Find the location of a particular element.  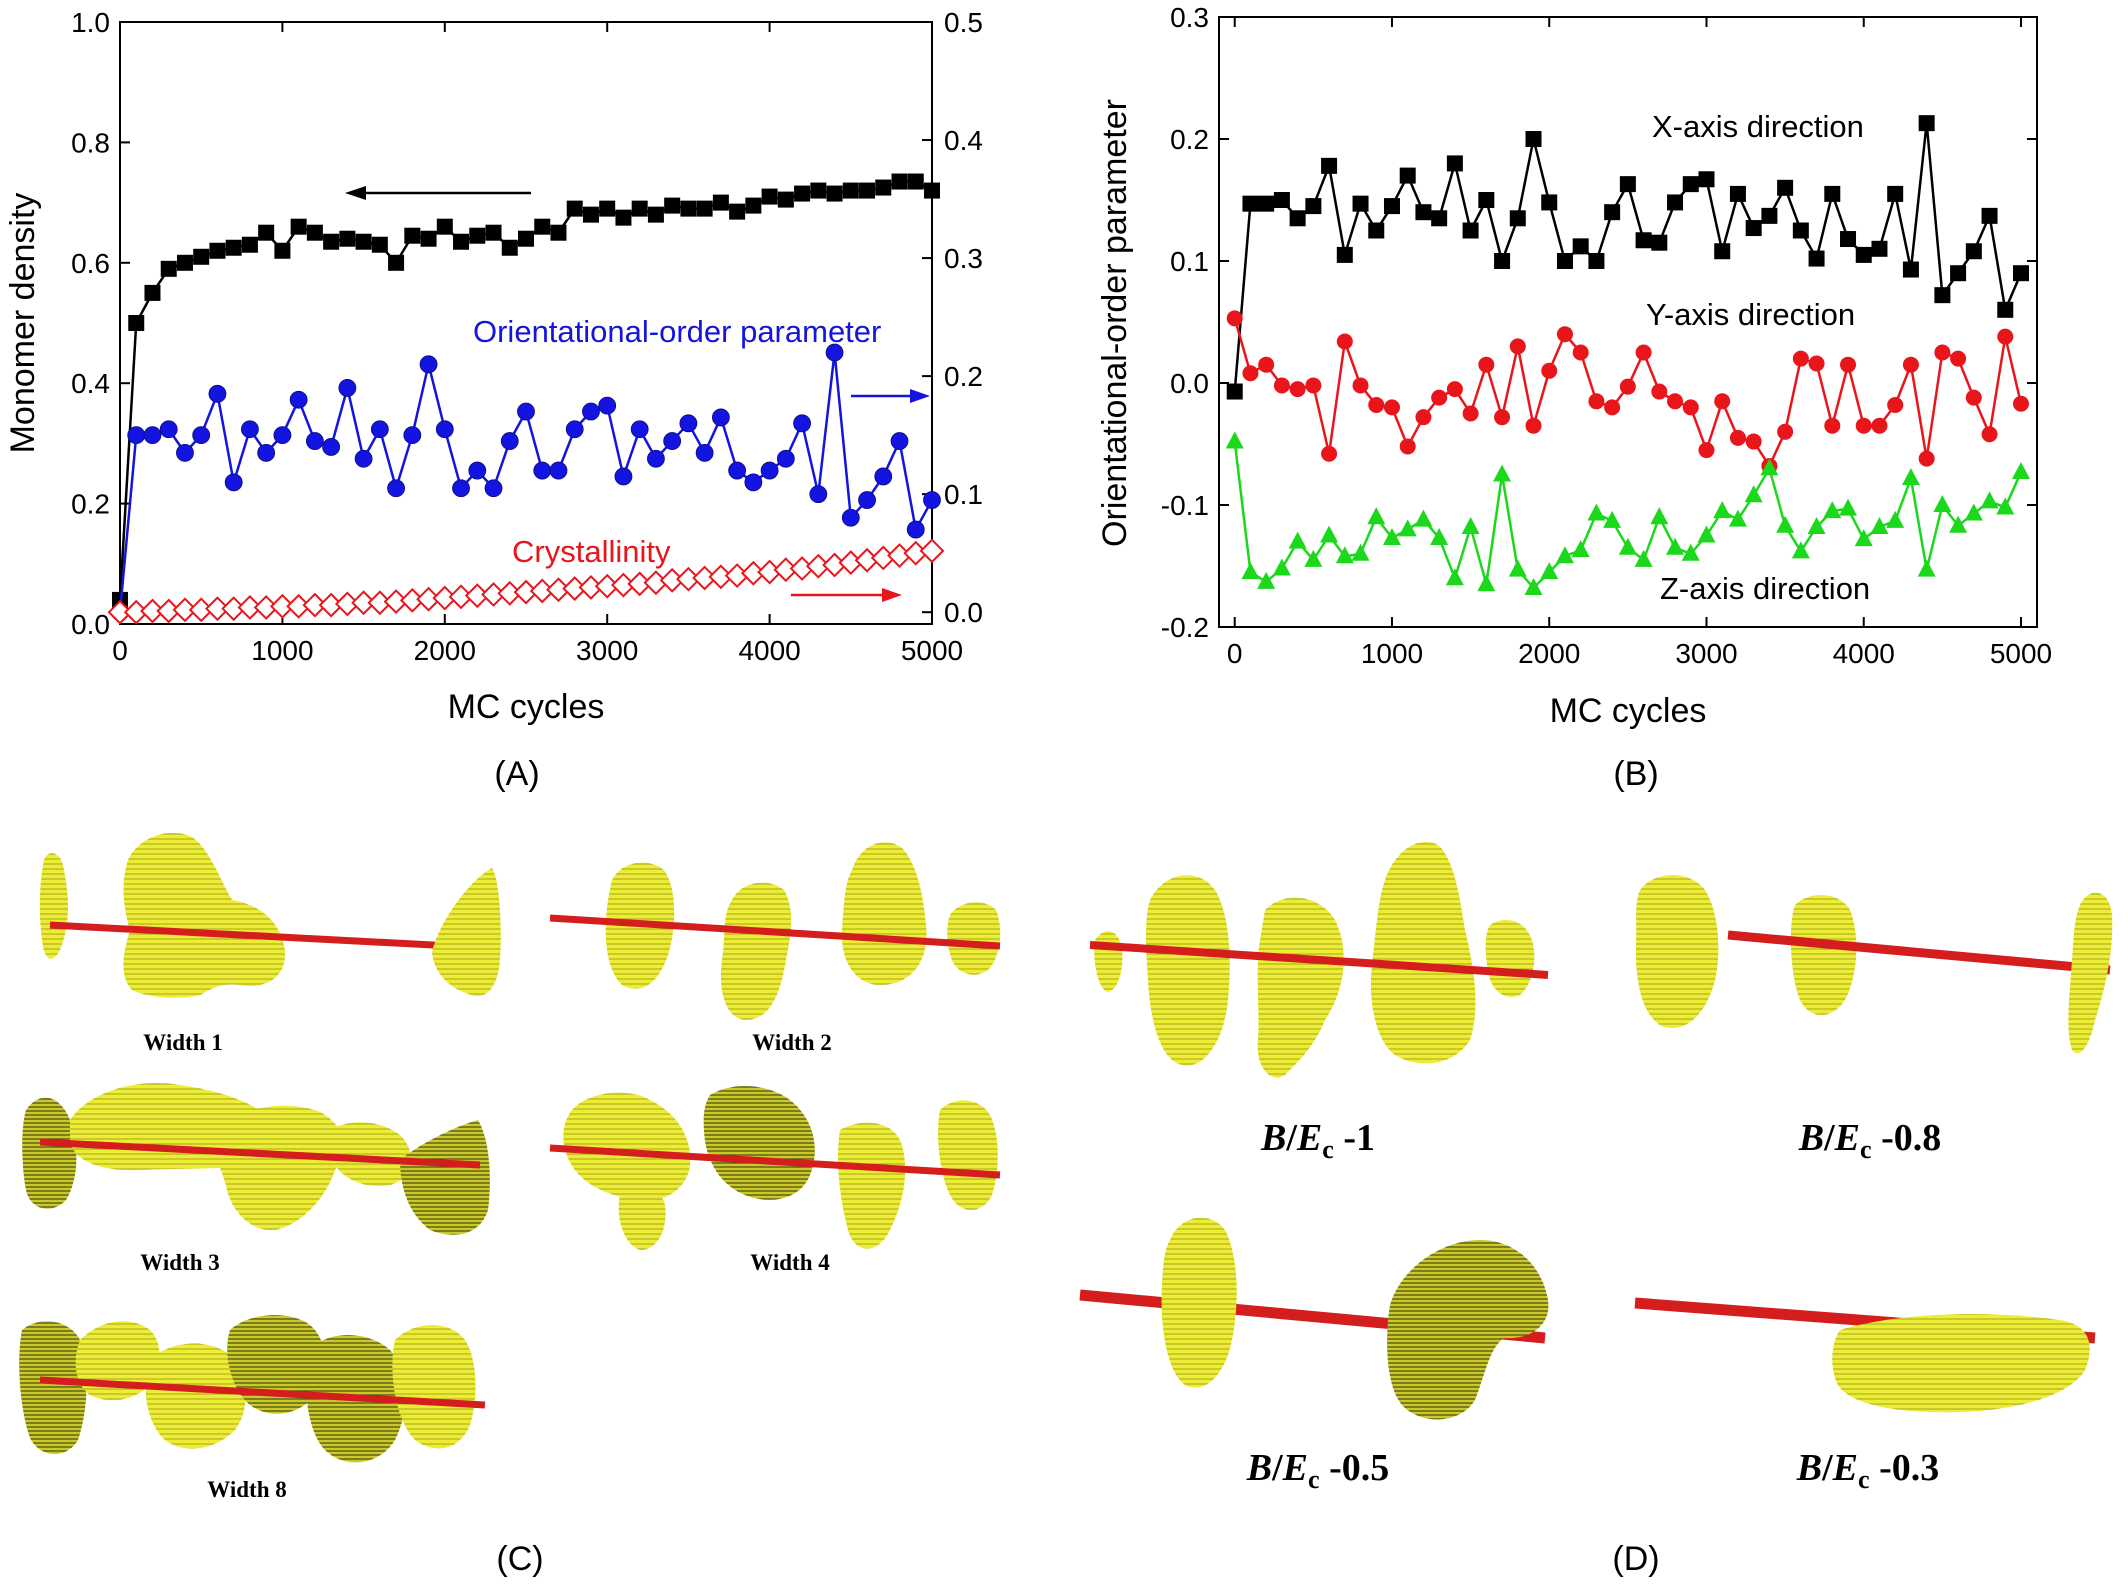

y2-tick-label: 0.3 is located at coordinates (963, 258).